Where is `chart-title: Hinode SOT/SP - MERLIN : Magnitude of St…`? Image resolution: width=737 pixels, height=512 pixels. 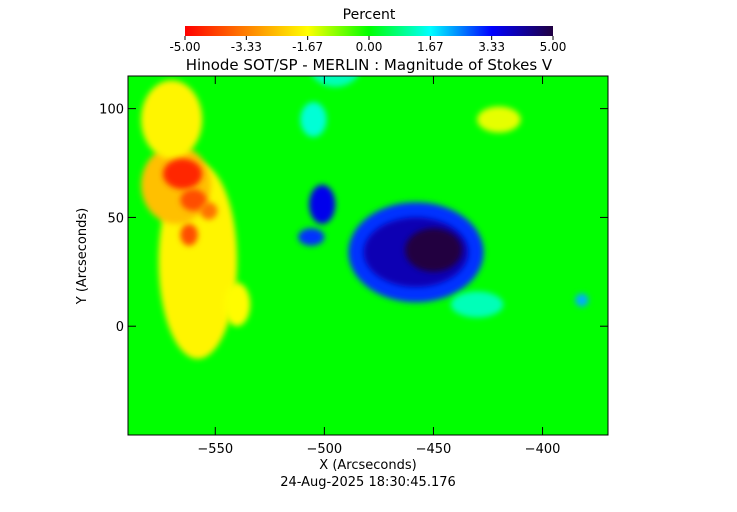 chart-title: Hinode SOT/SP - MERLIN : Magnitude of St… is located at coordinates (369, 65).